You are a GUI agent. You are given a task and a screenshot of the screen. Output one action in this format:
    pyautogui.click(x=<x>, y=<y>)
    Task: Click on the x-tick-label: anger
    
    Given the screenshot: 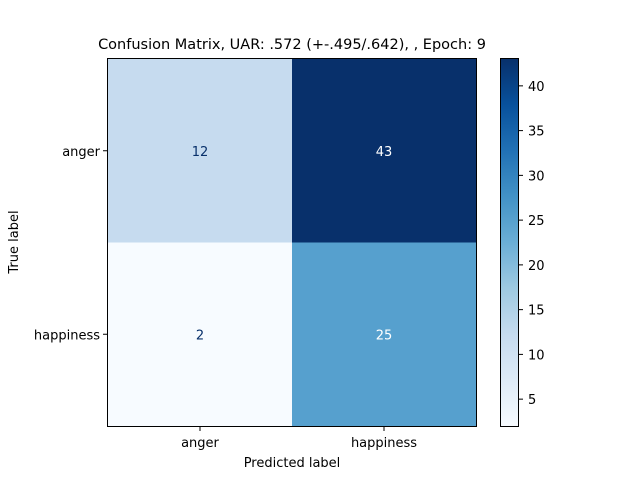 What is the action you would take?
    pyautogui.click(x=200, y=443)
    